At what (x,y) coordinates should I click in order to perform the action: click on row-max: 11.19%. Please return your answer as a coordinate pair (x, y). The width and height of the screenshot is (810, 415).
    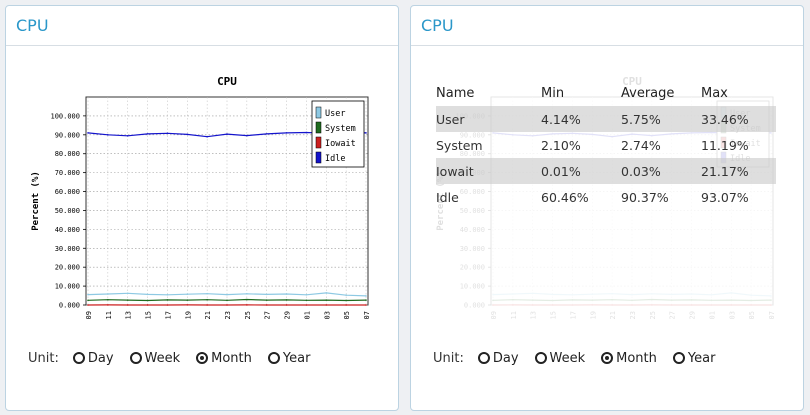
    Looking at the image, I should click on (725, 145).